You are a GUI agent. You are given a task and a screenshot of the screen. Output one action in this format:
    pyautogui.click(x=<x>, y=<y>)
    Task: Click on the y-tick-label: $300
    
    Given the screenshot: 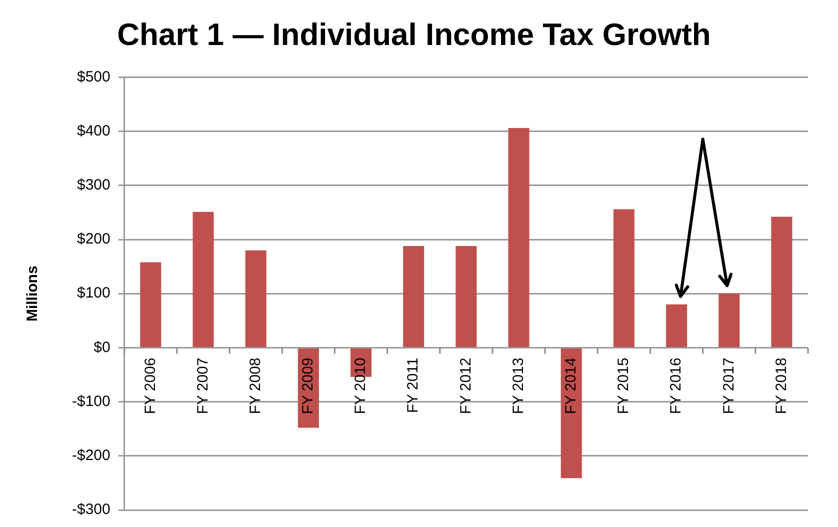 What is the action you would take?
    pyautogui.click(x=93, y=185)
    